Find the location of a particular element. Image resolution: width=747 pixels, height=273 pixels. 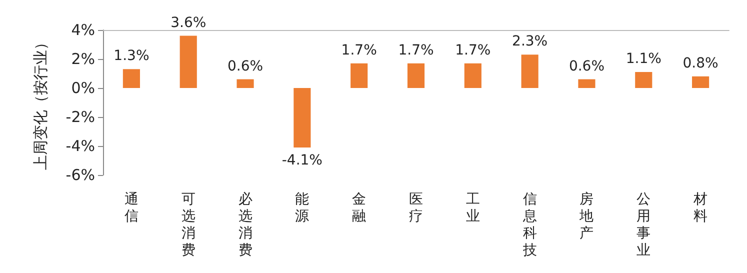

y-tick-label: -6% is located at coordinates (80, 175).